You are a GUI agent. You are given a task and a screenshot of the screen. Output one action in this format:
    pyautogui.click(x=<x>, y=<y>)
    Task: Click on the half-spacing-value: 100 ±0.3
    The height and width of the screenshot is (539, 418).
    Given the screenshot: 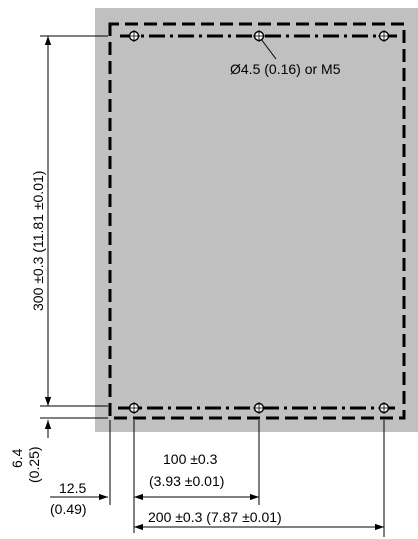 What is the action you would take?
    pyautogui.click(x=190, y=459)
    